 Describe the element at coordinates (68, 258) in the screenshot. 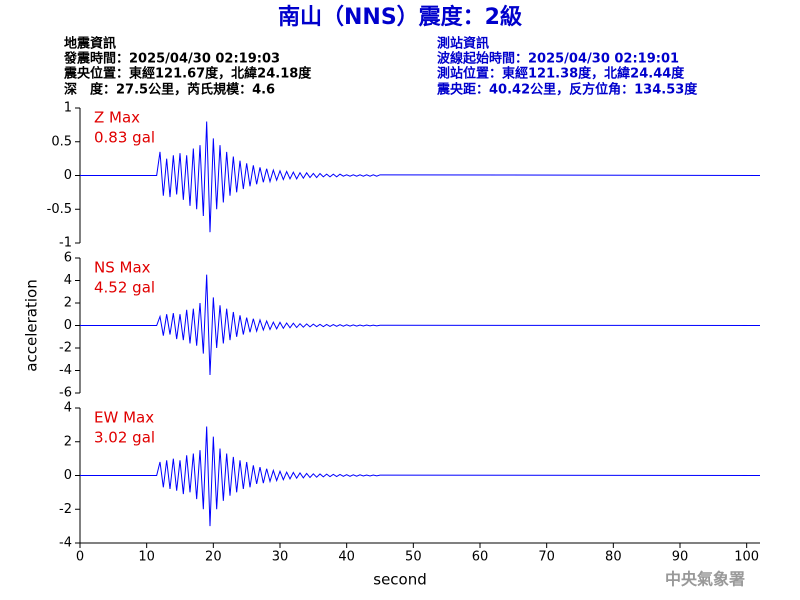

I see `y-tick-label: 6` at that location.